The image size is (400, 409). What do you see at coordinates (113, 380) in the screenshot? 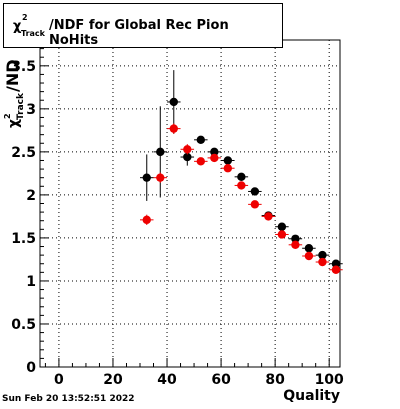
I see `x-tick-label: 20` at bounding box center [113, 380].